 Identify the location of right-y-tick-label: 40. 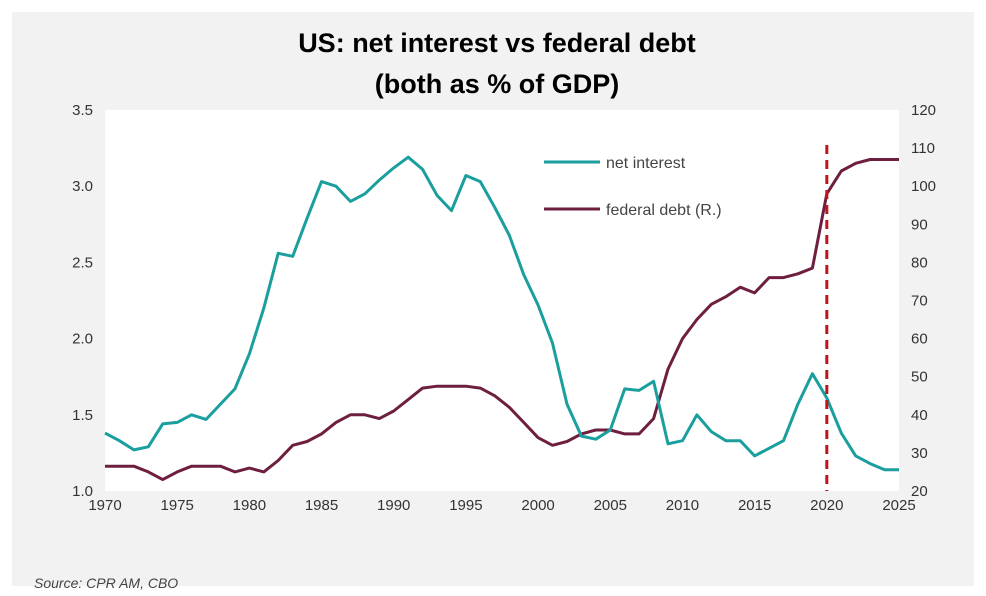
(919, 415).